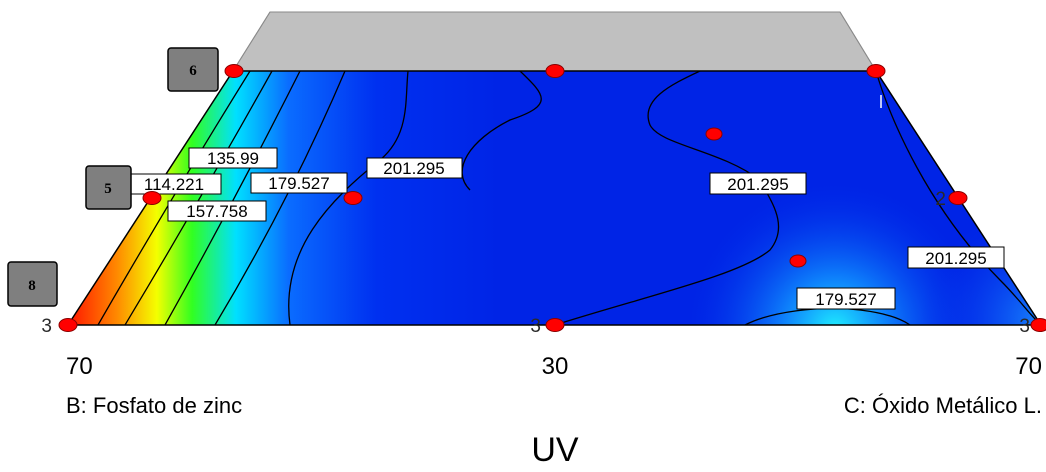 The width and height of the screenshot is (1046, 472). I want to click on svg-text: 157.758, so click(216, 211).